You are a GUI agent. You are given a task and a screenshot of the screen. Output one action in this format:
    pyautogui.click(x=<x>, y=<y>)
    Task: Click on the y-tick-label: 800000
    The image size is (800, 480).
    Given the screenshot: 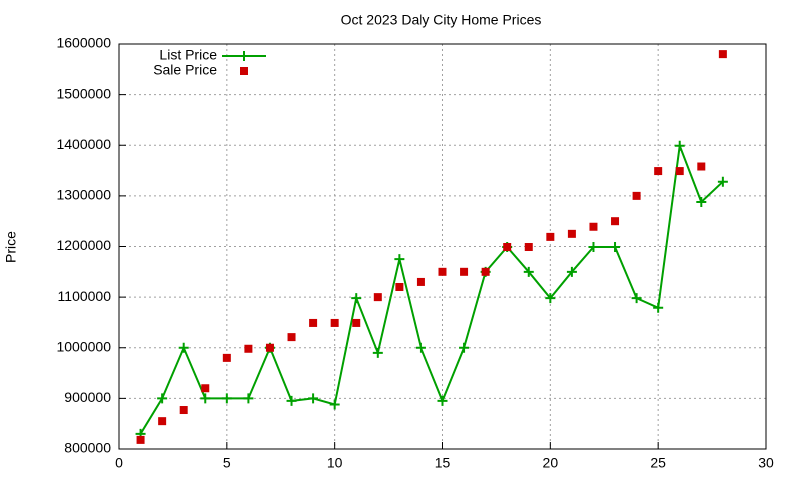 What is the action you would take?
    pyautogui.click(x=87, y=448)
    